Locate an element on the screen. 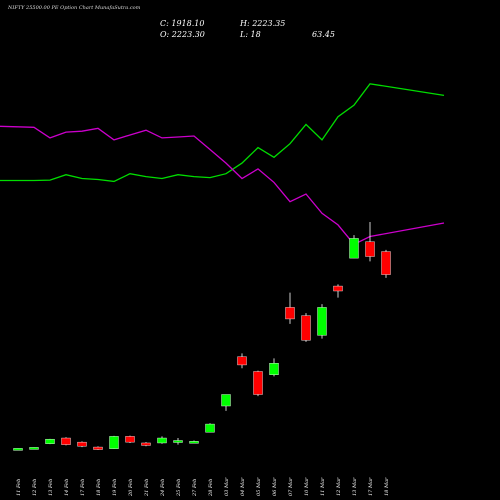 The image size is (500, 500). x-tick-label: 05 Mar is located at coordinates (259, 486).